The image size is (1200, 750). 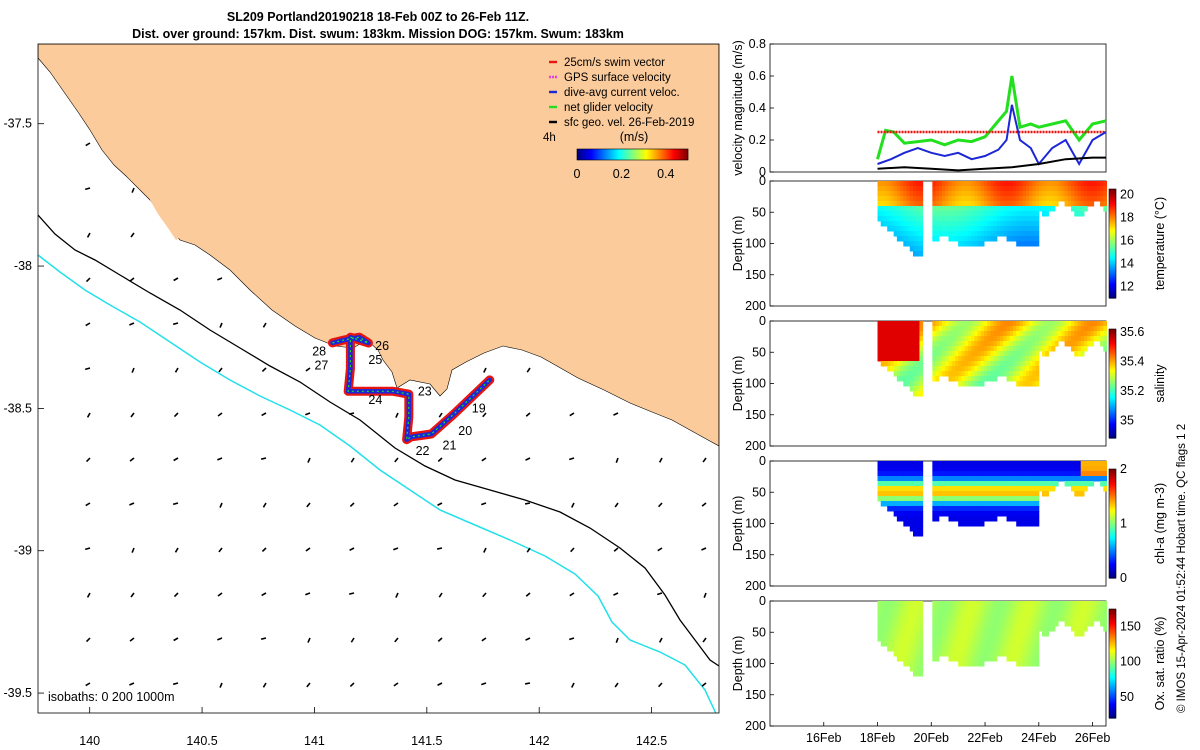 What do you see at coordinates (1160, 243) in the screenshot?
I see `section-colorbar-label: temperature (°C)` at bounding box center [1160, 243].